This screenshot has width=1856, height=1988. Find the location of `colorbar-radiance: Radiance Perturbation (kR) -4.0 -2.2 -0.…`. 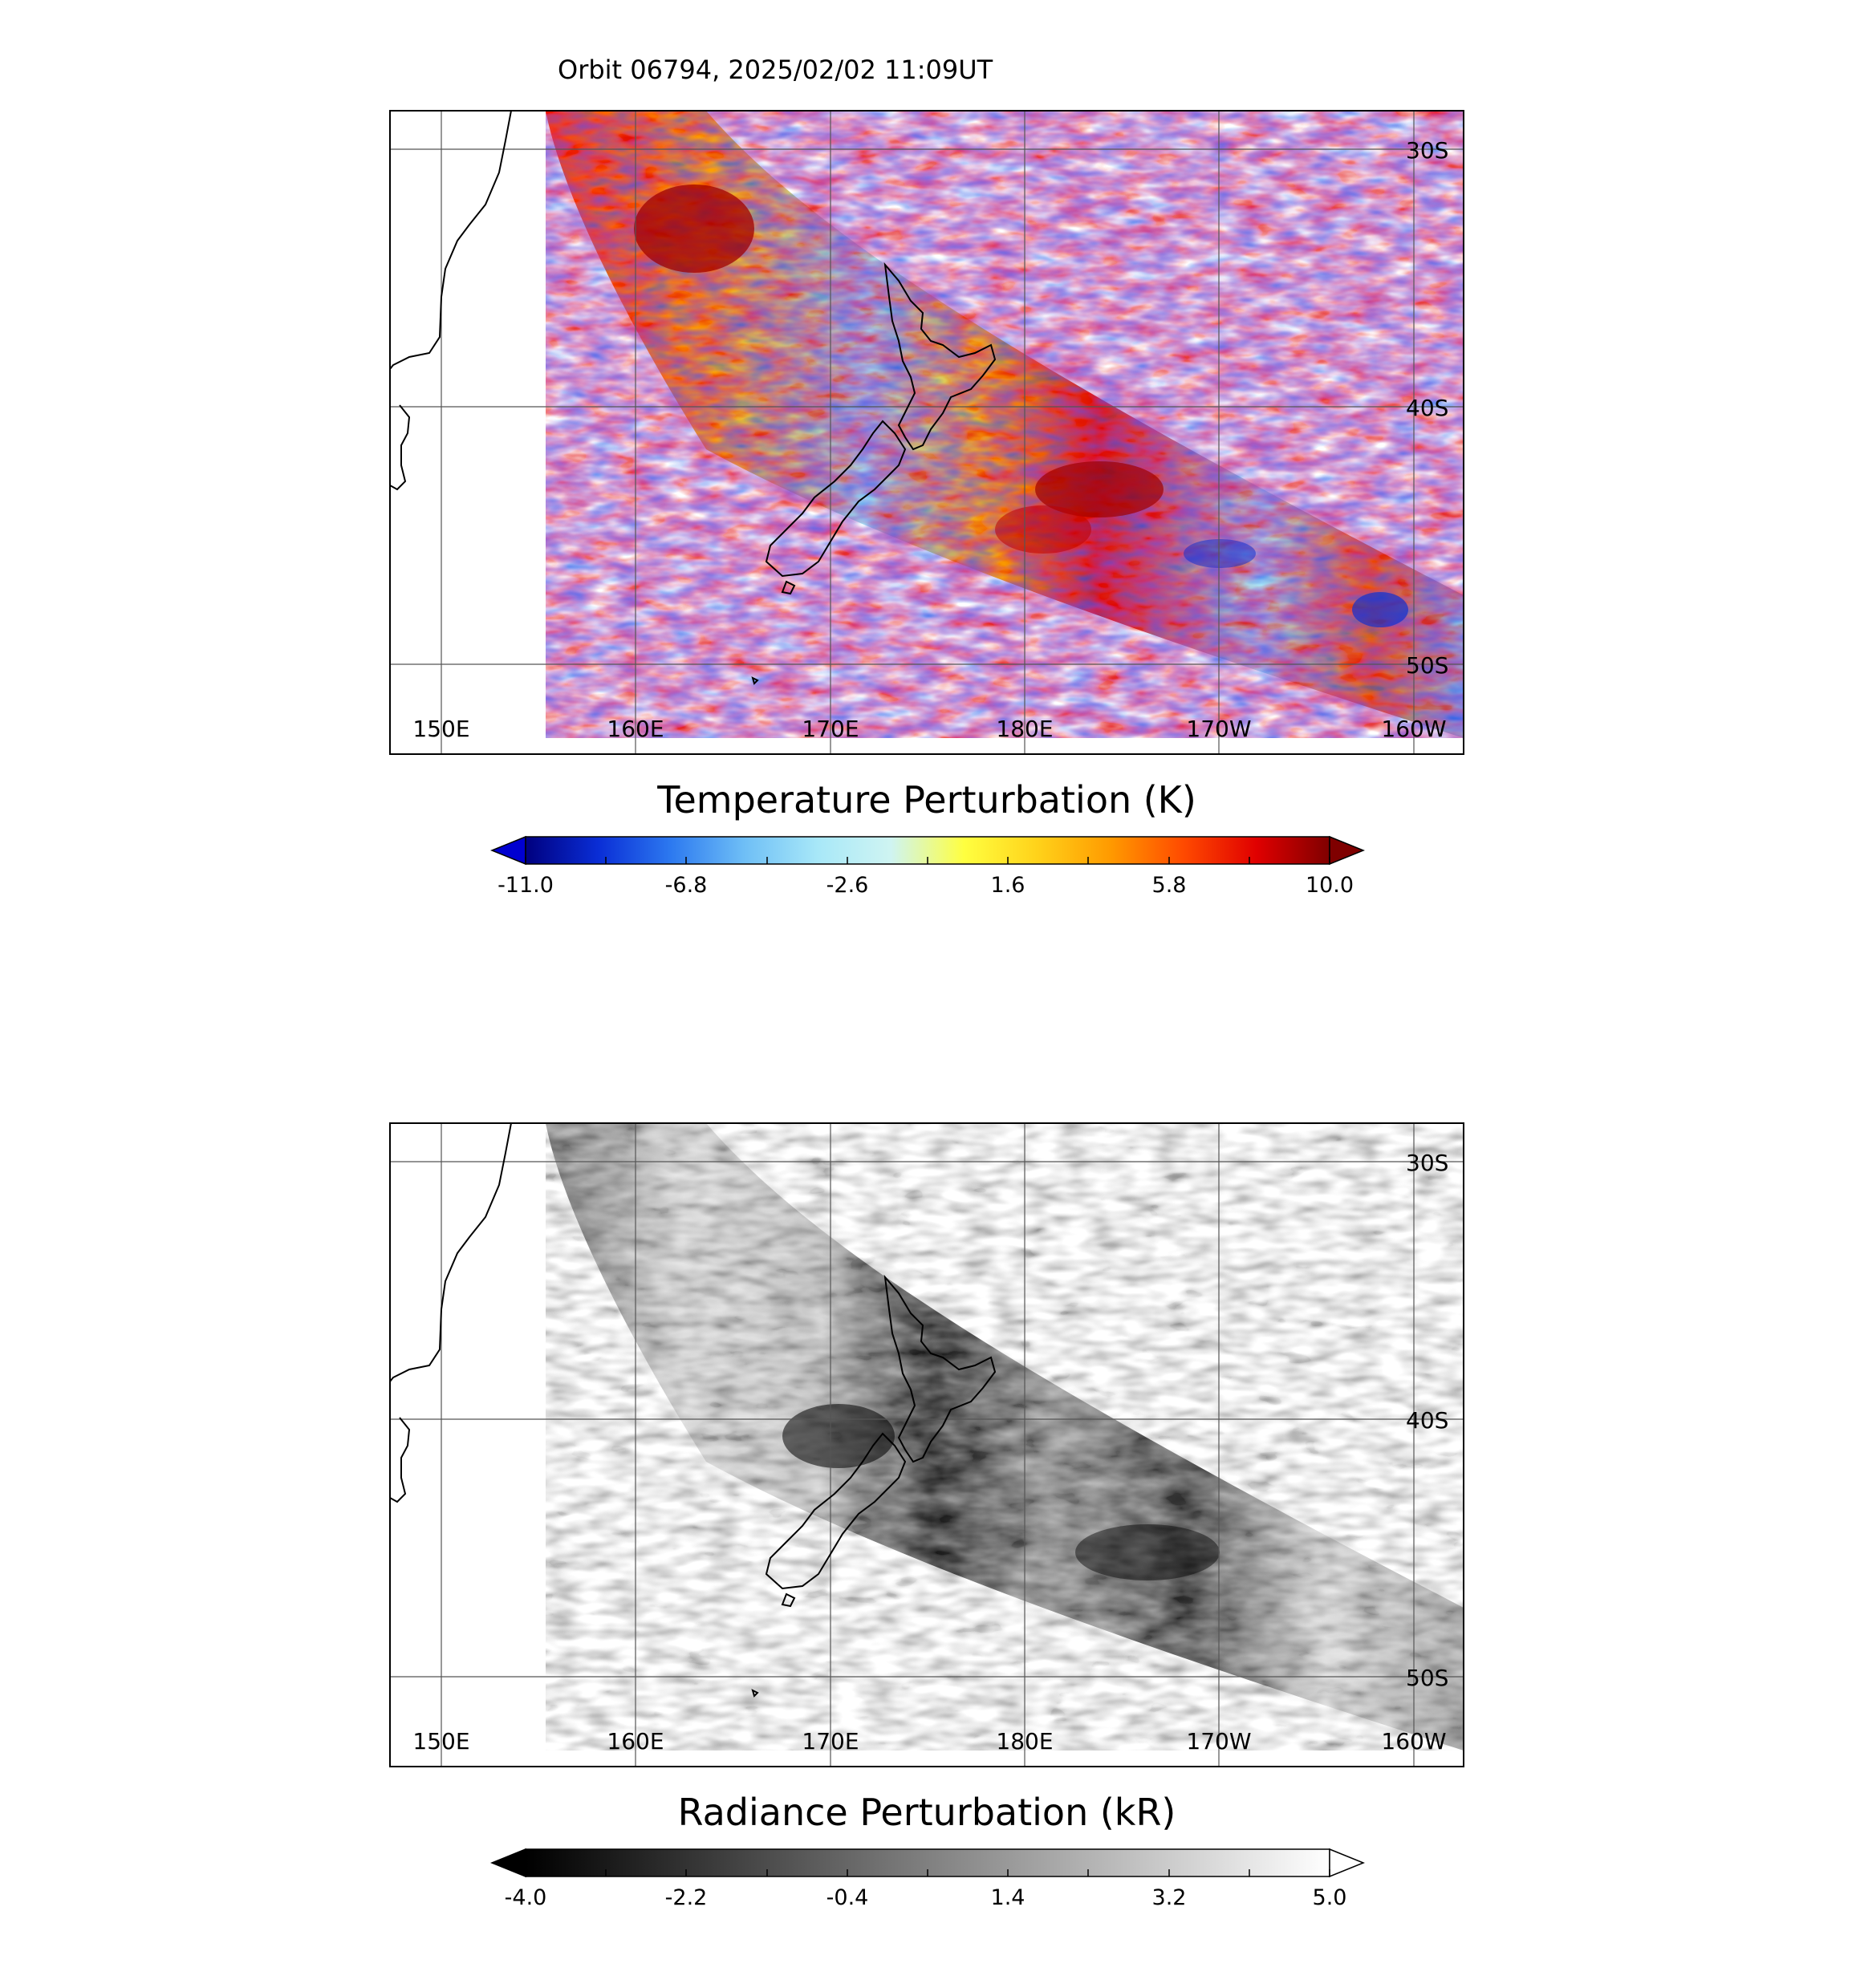

colorbar-radiance: Radiance Perturbation (kR) -4.0 -2.2 -0.… is located at coordinates (928, 1850).